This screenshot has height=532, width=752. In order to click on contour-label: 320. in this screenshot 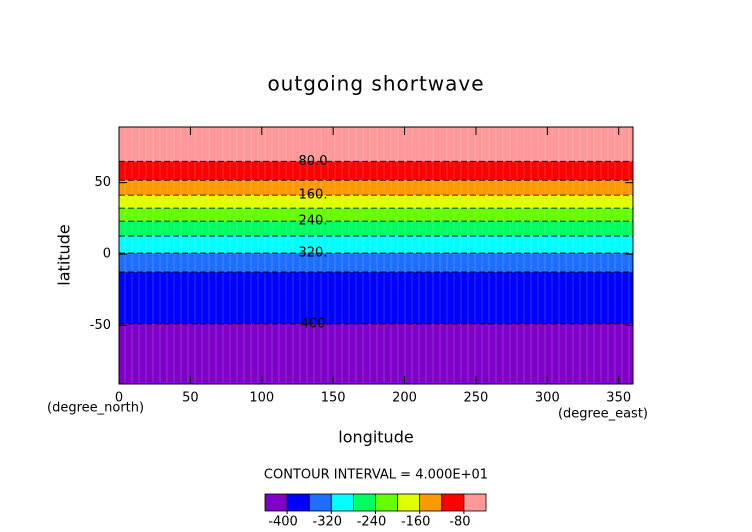, I will do `click(313, 253)`.